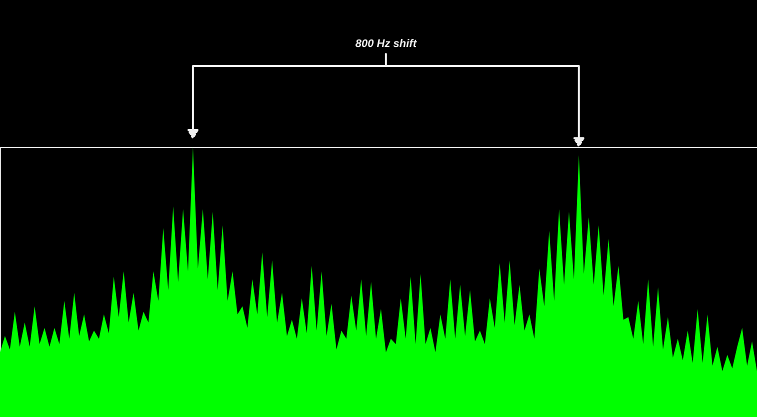 The height and width of the screenshot is (417, 757). Describe the element at coordinates (386, 44) in the screenshot. I see `text: 800 Hz shift` at that location.